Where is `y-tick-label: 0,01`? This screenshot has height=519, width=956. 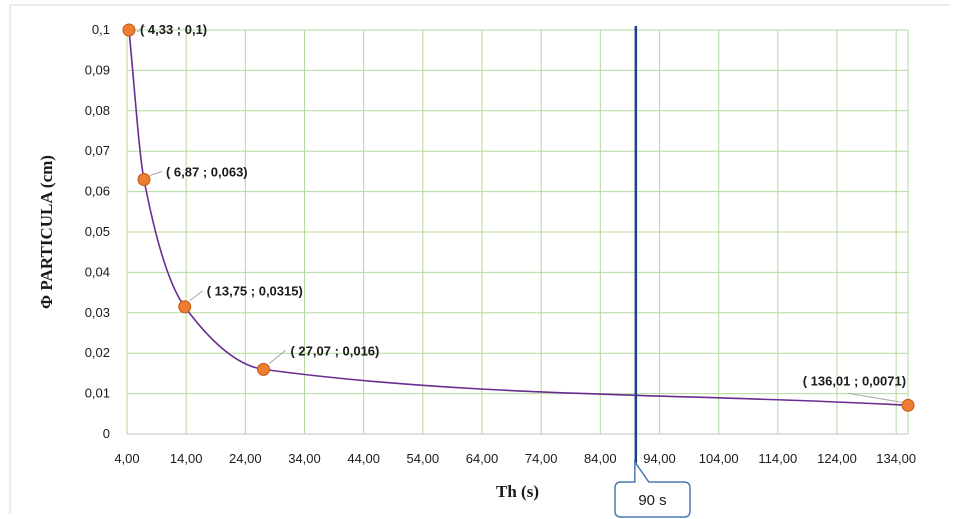 y-tick-label: 0,01 is located at coordinates (97, 393).